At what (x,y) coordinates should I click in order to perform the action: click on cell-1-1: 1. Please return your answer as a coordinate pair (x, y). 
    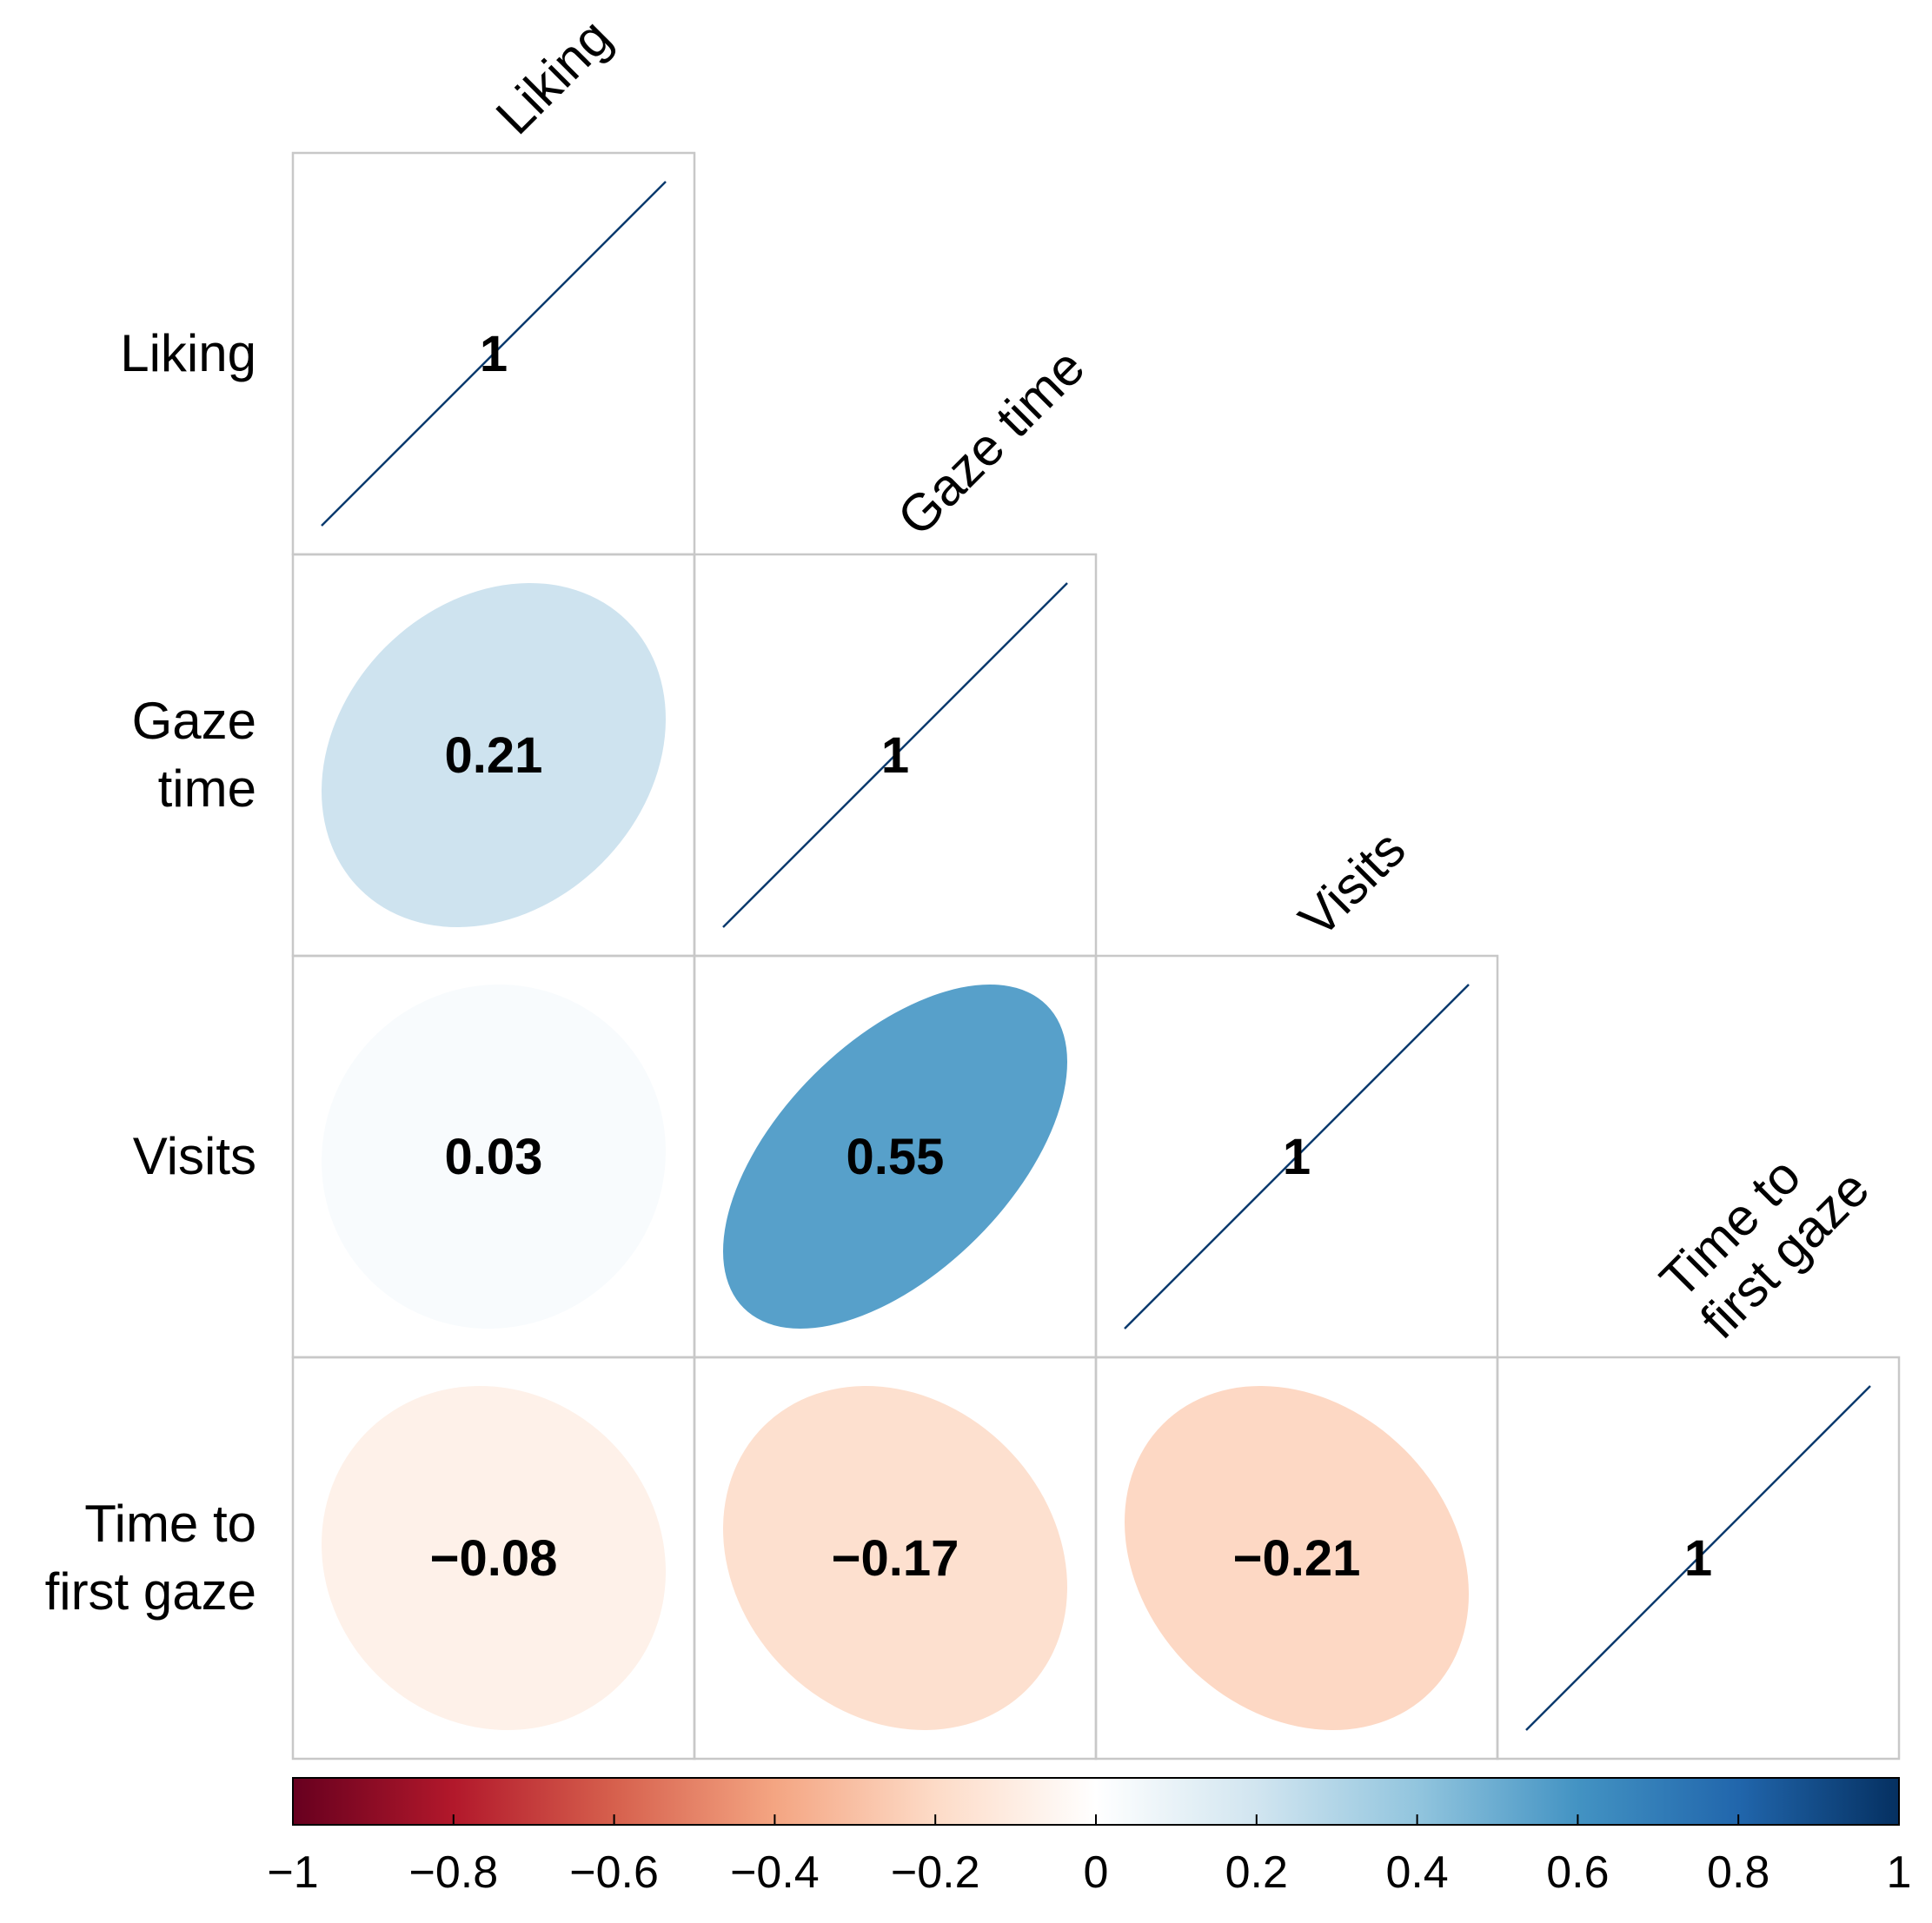
    Looking at the image, I should click on (895, 755).